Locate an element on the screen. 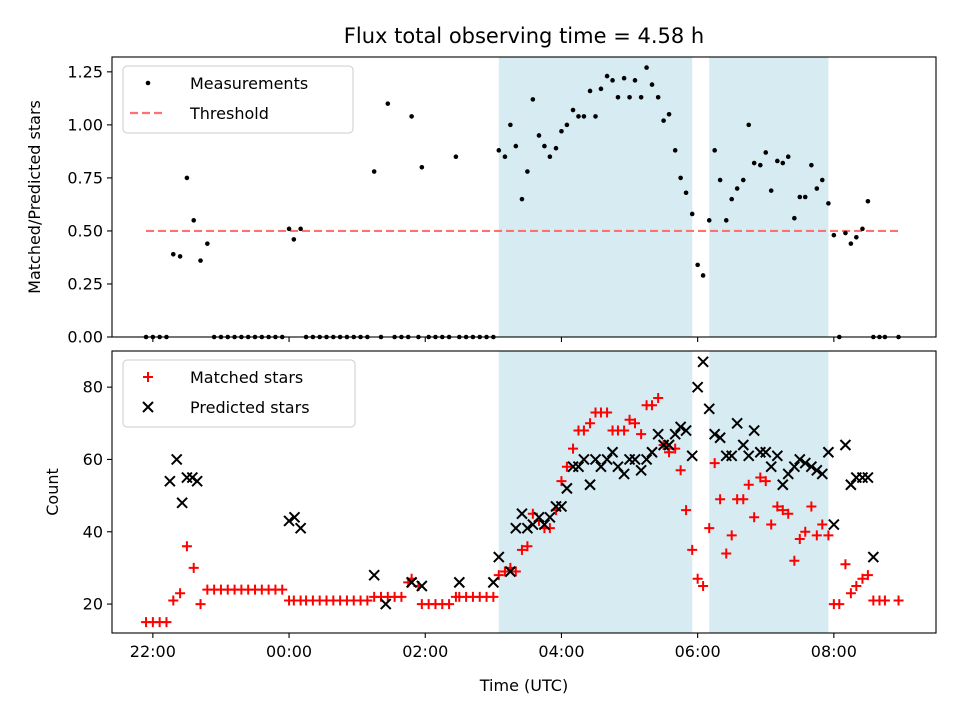 This screenshot has height=720, width=960. legend-label: Threshold is located at coordinates (229, 113).